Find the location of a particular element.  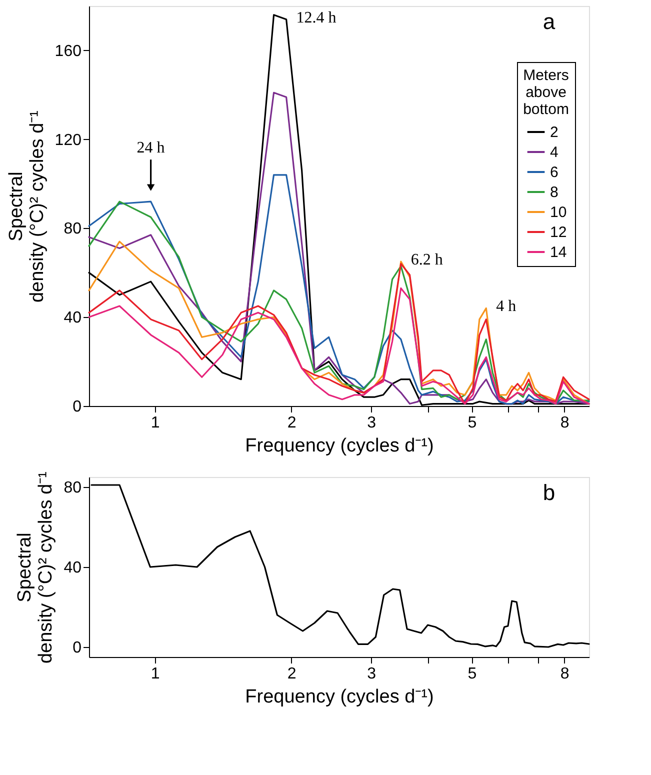

legend-label: 12 is located at coordinates (558, 232).